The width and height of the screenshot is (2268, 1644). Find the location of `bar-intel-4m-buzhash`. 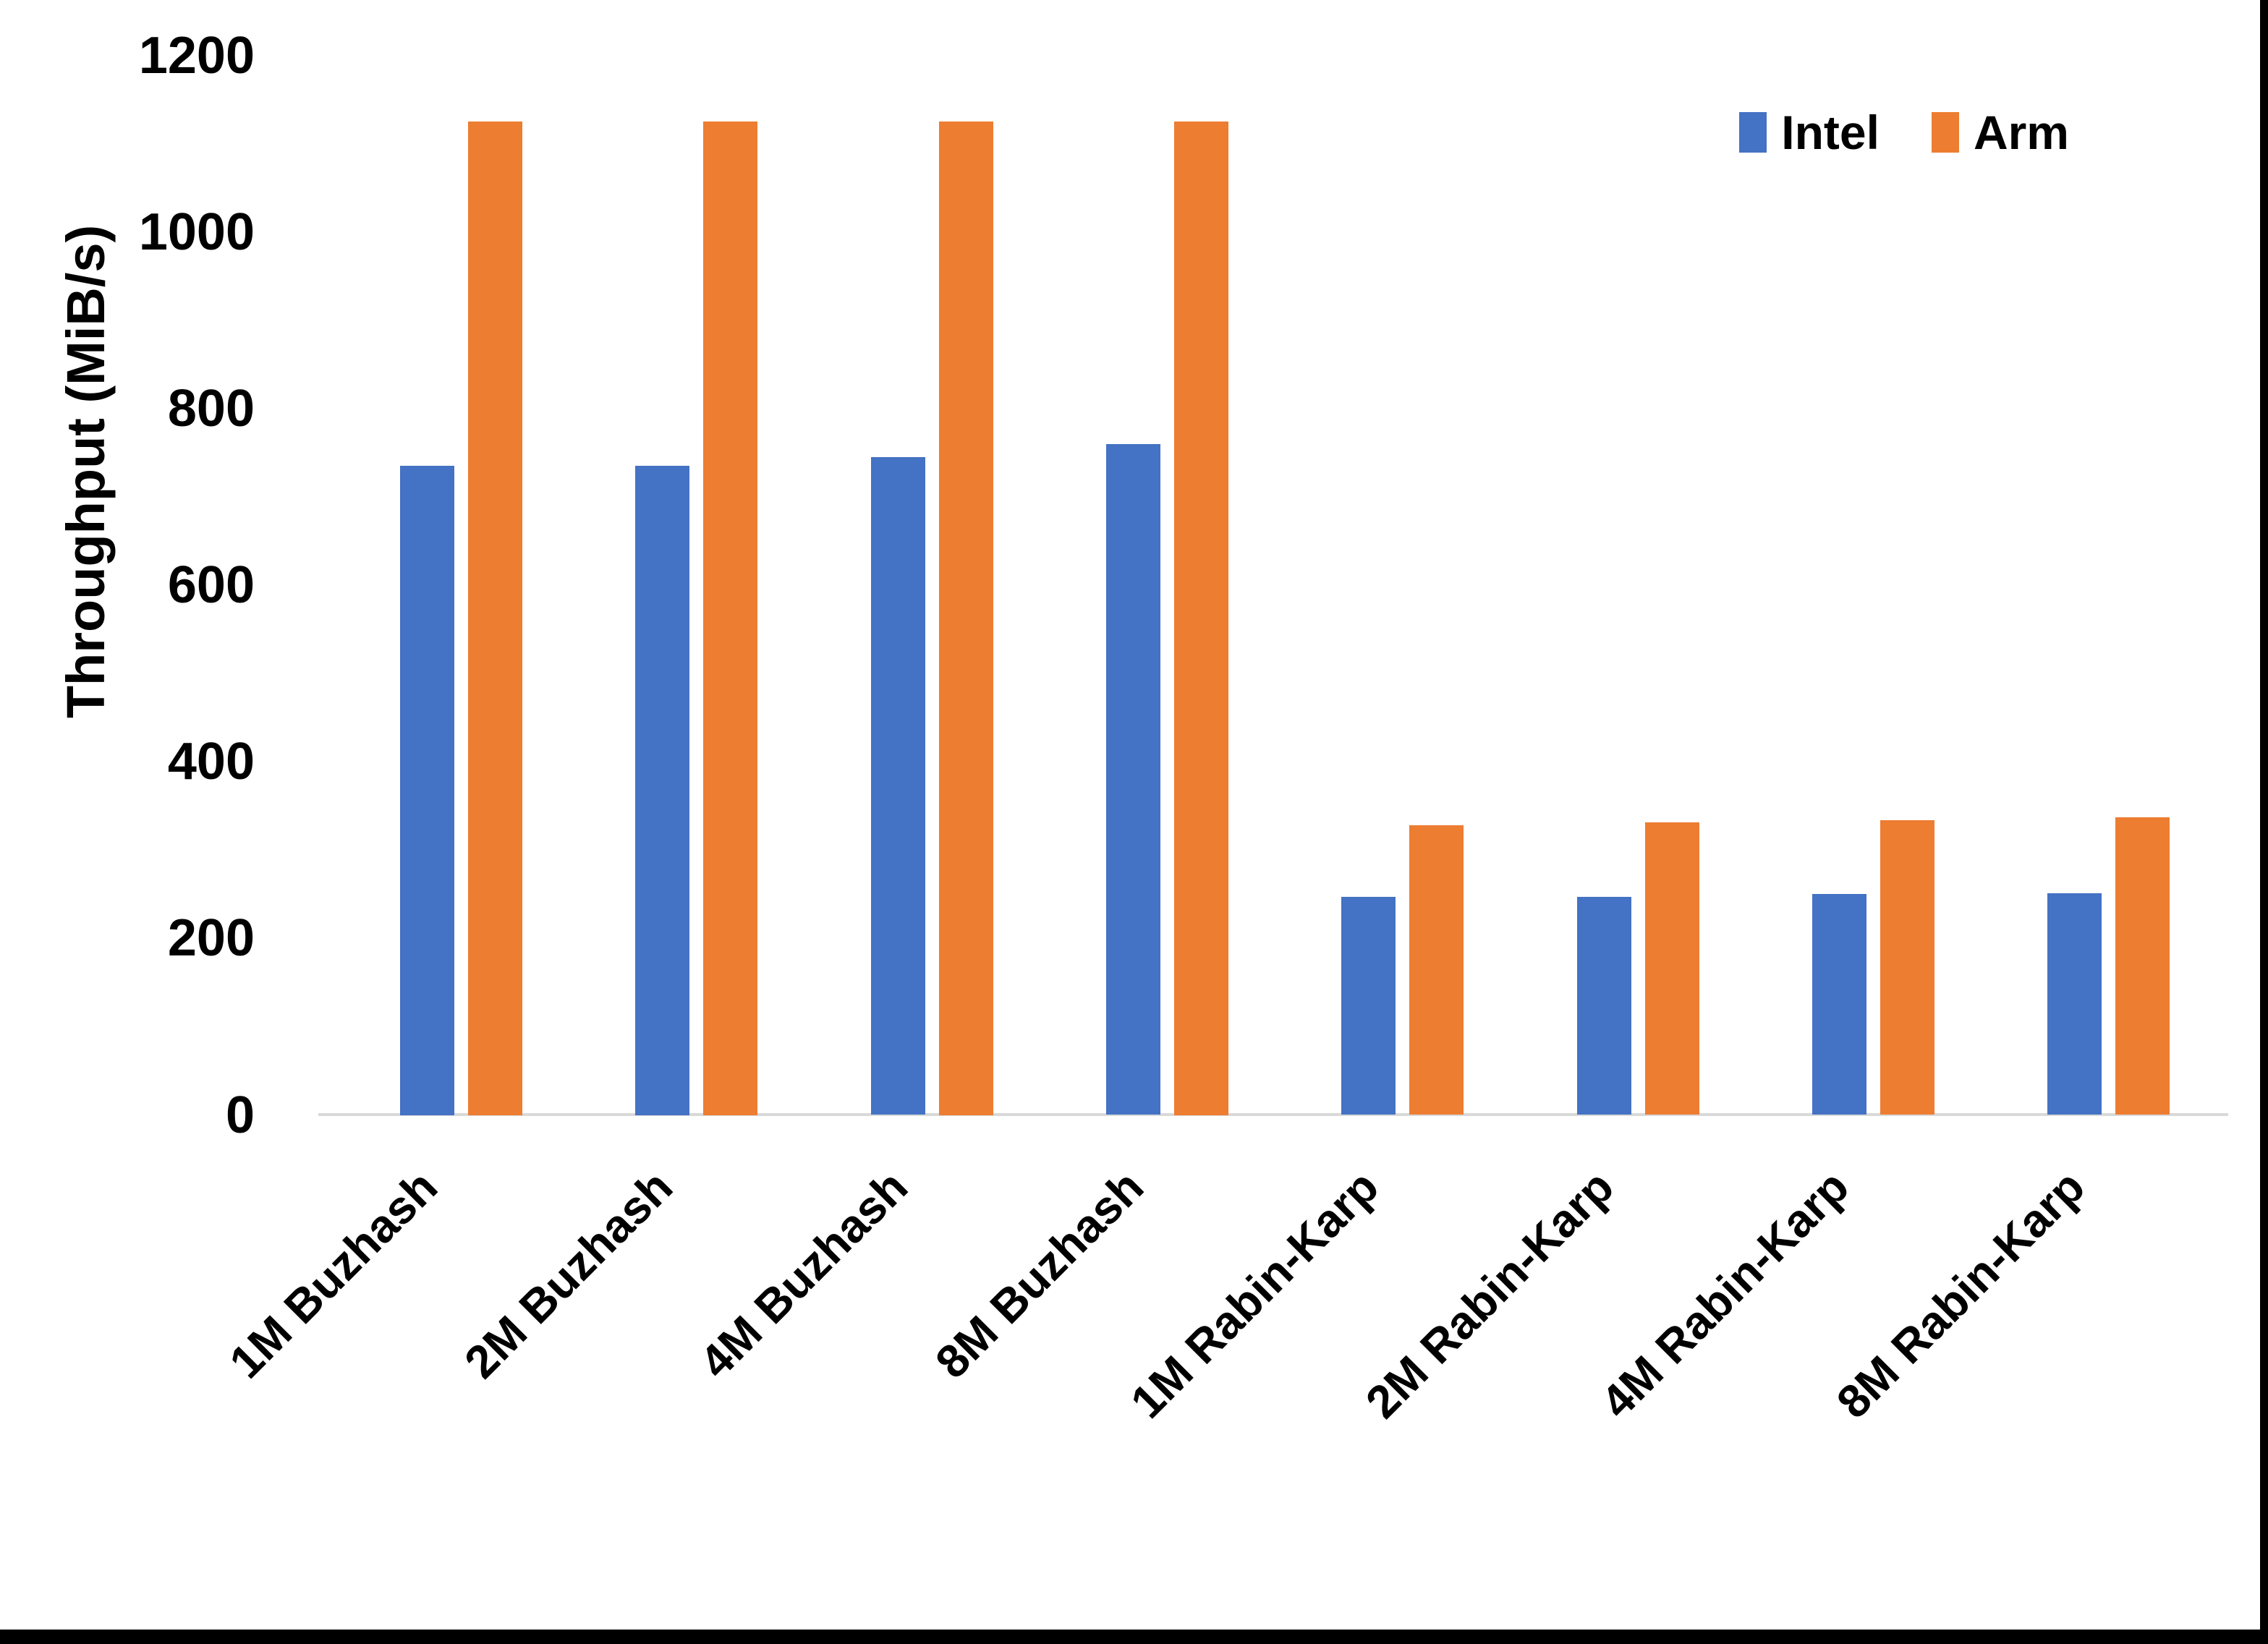

bar-intel-4m-buzhash is located at coordinates (897, 785).